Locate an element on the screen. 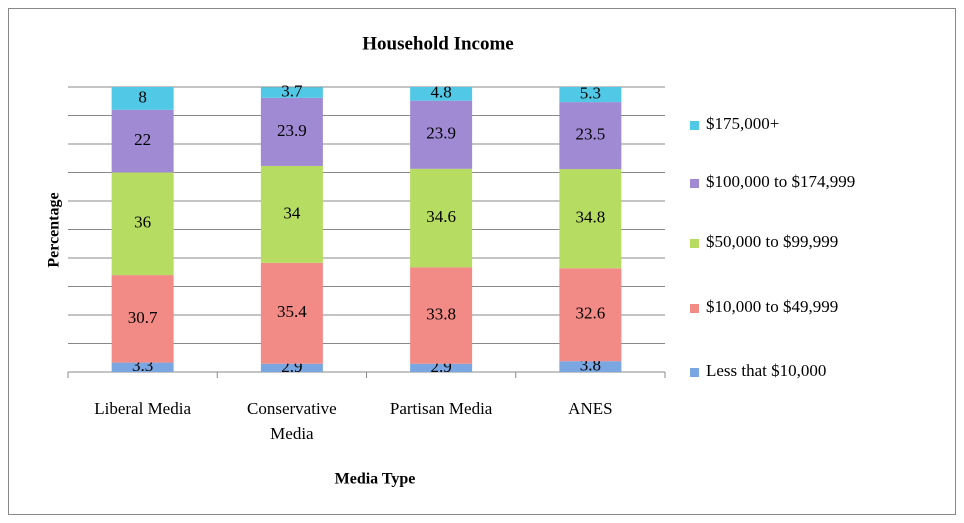 The image size is (964, 523). y-axis-title: Percentage is located at coordinates (54, 229).